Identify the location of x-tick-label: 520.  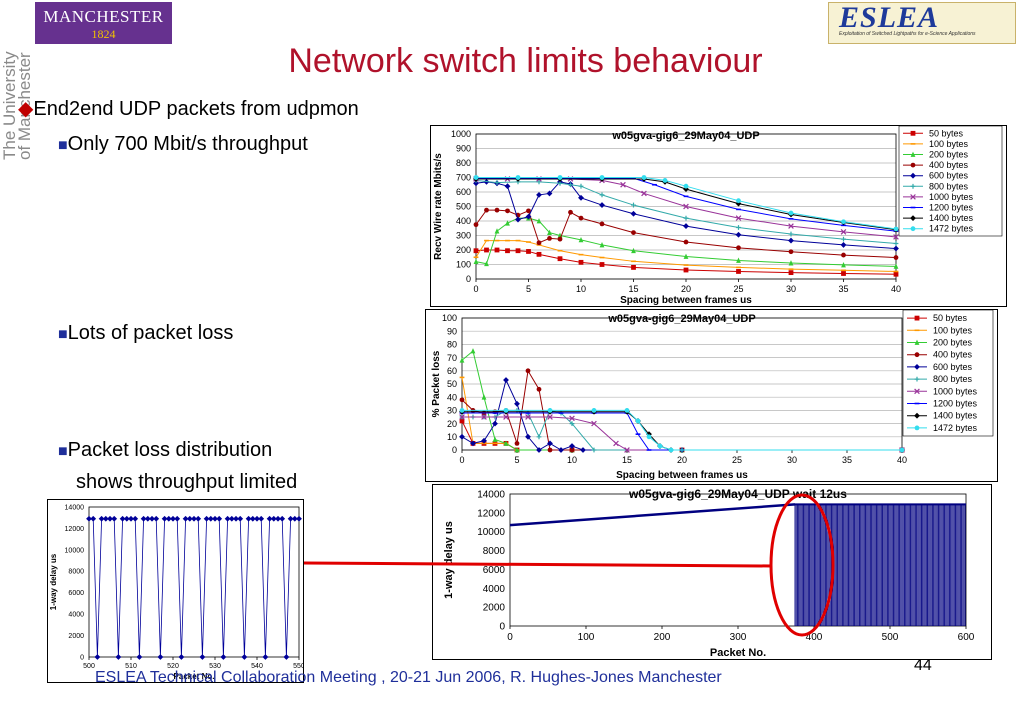
(173, 666).